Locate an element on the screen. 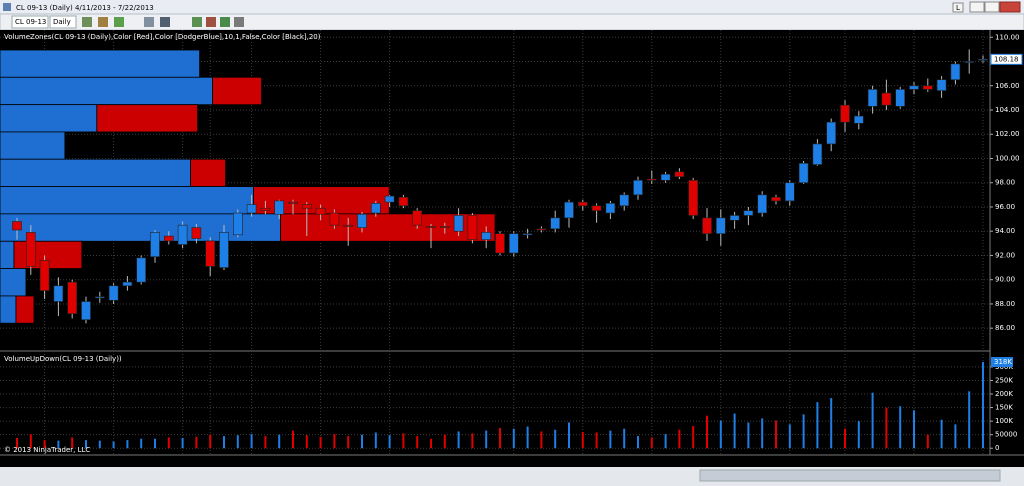  x-tick-label: J is located at coordinates (513, 462).